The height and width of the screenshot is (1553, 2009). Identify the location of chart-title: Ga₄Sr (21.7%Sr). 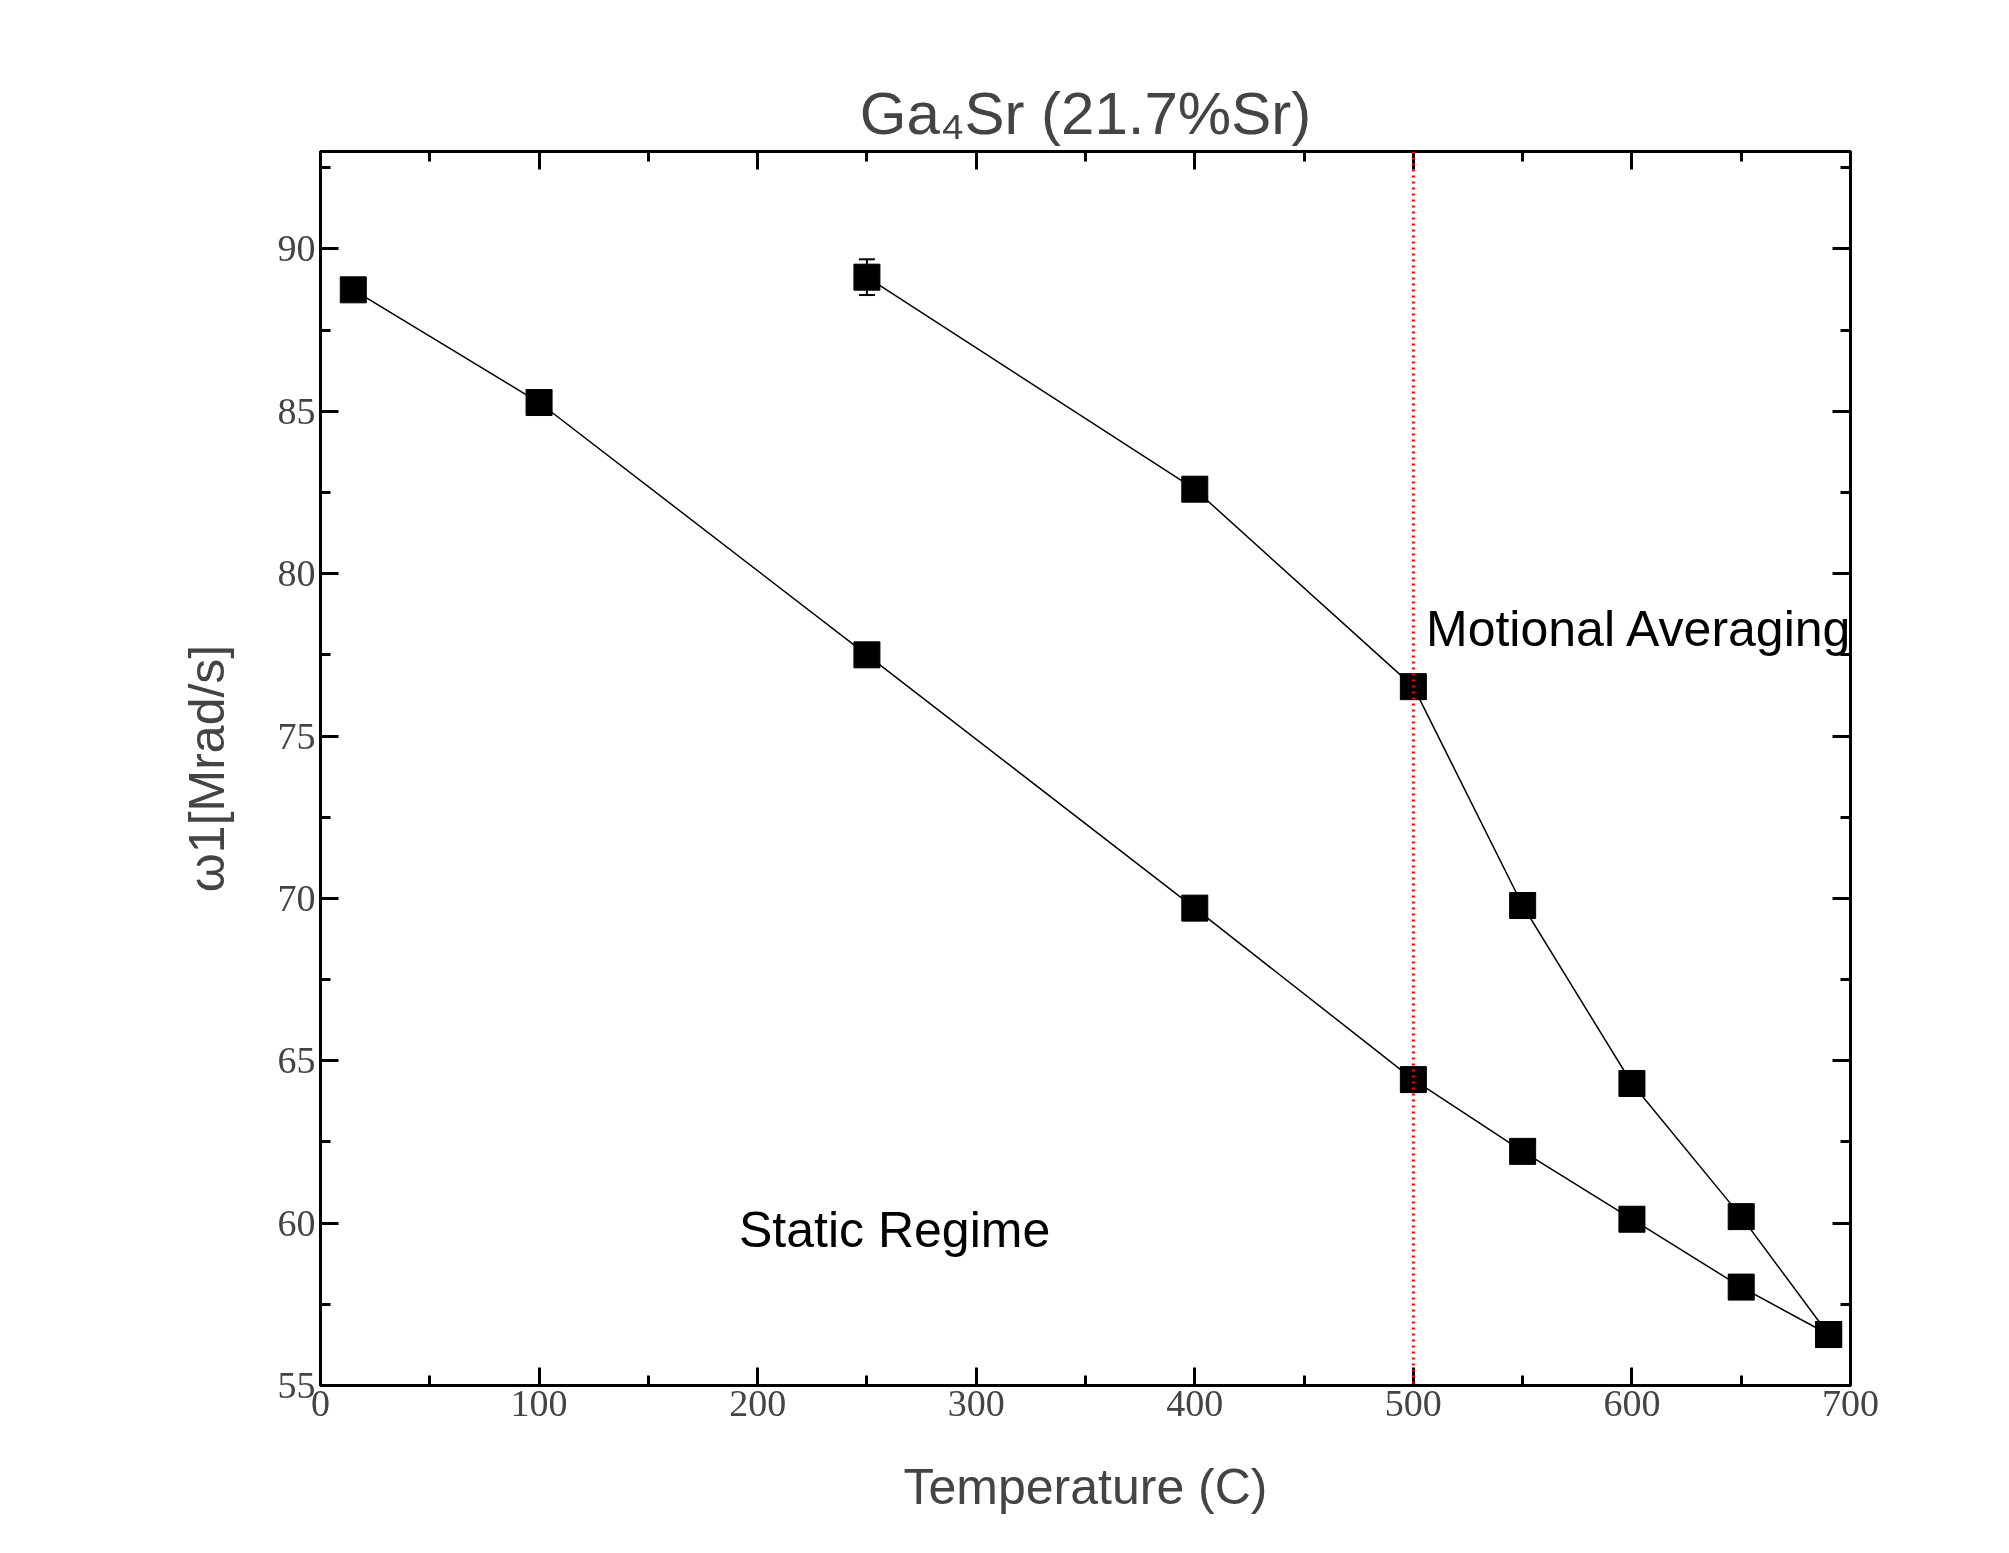
(1085, 113).